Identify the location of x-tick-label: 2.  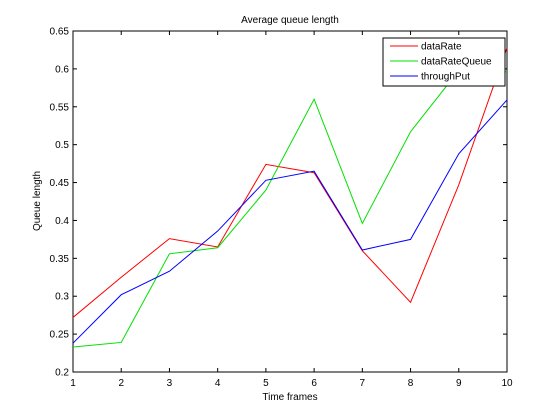
(121, 383).